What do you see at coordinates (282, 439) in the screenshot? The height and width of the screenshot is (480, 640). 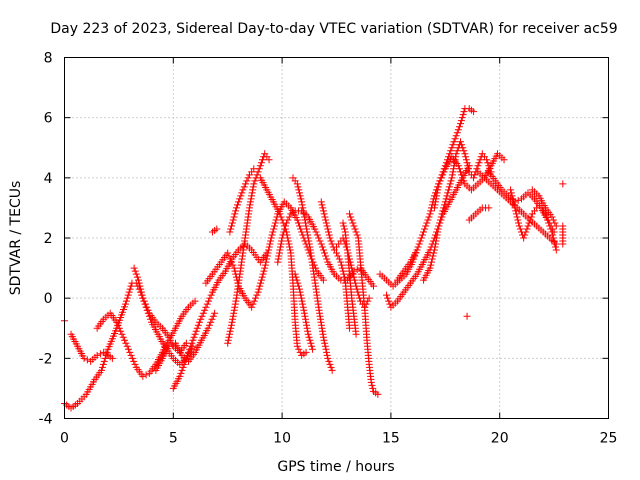 I see `x-tick-label: 10` at bounding box center [282, 439].